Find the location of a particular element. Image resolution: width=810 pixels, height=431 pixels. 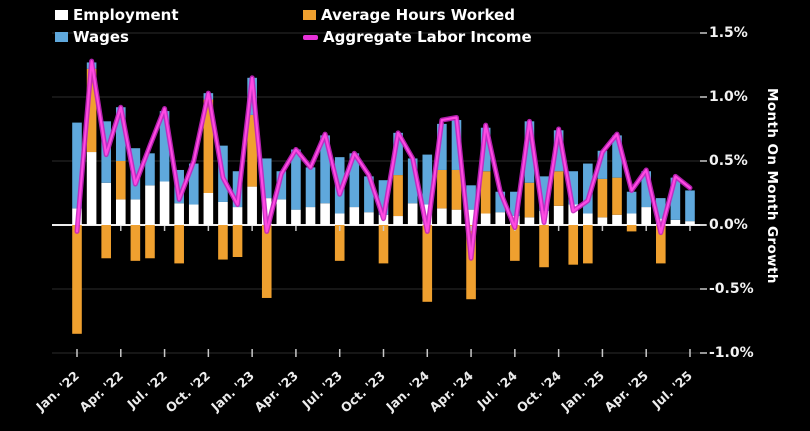

legend-item-employment: Employment is located at coordinates (117, 15).